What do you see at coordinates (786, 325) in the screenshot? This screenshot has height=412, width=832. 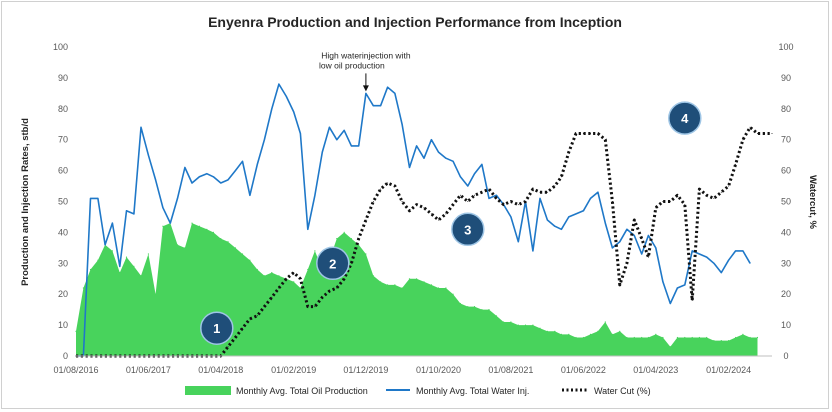 I see `y2-tick-label: 10` at bounding box center [786, 325].